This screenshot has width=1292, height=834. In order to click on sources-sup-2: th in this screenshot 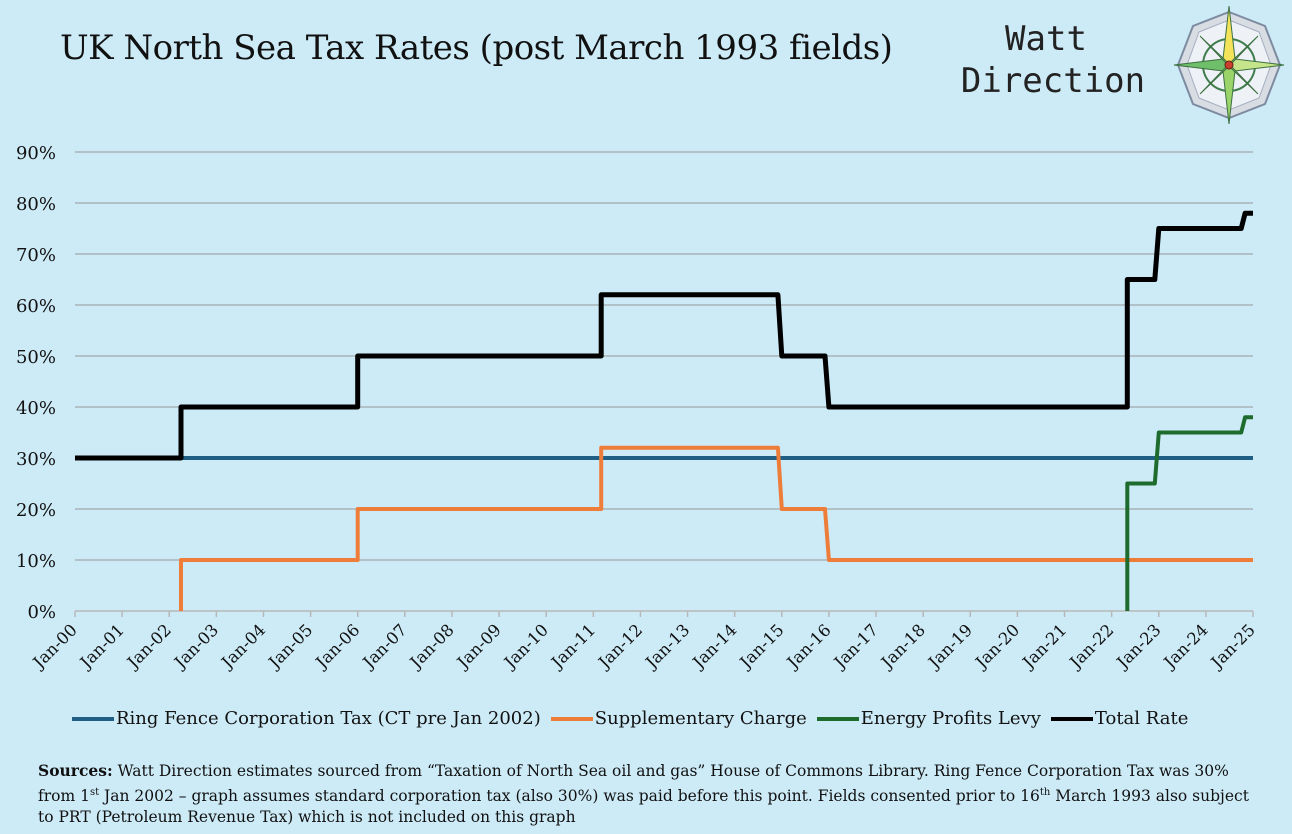, I will do `click(1045, 792)`.